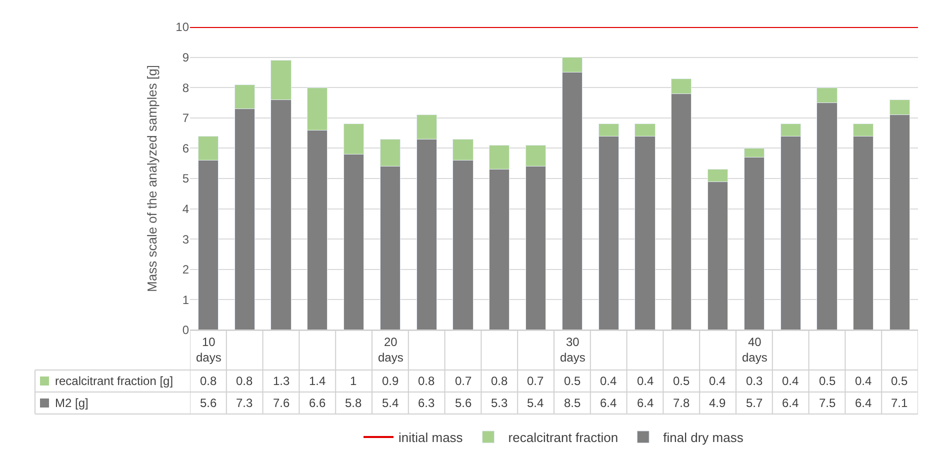 Image resolution: width=931 pixels, height=455 pixels. Describe the element at coordinates (353, 381) in the screenshot. I see `data-label: 1` at that location.